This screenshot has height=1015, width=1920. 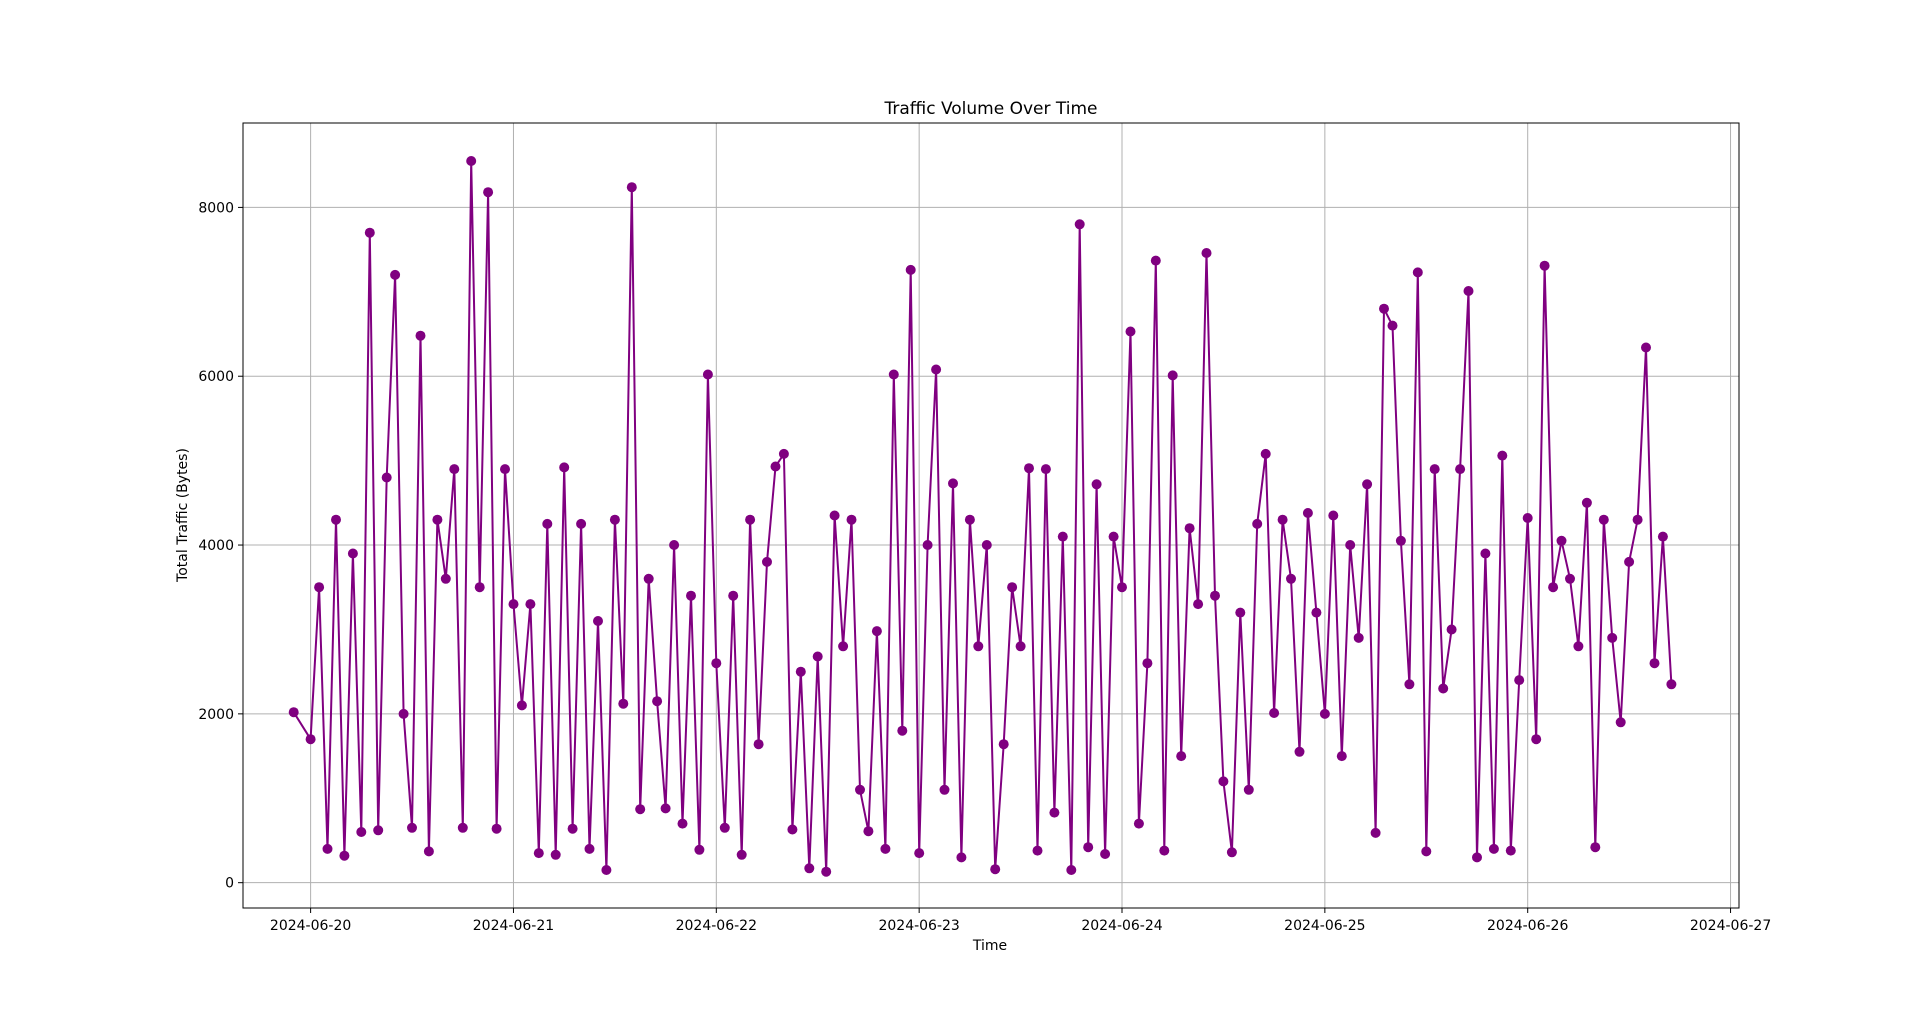 What do you see at coordinates (216, 377) in the screenshot?
I see `y-tick-label: 6000` at bounding box center [216, 377].